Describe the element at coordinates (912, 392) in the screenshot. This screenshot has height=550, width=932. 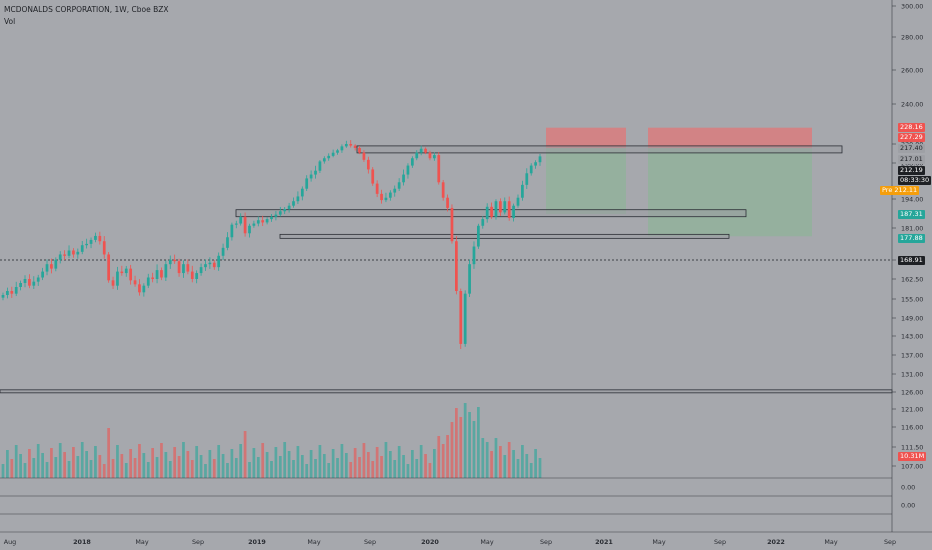
I see `price-tick-label: 126.00` at that location.